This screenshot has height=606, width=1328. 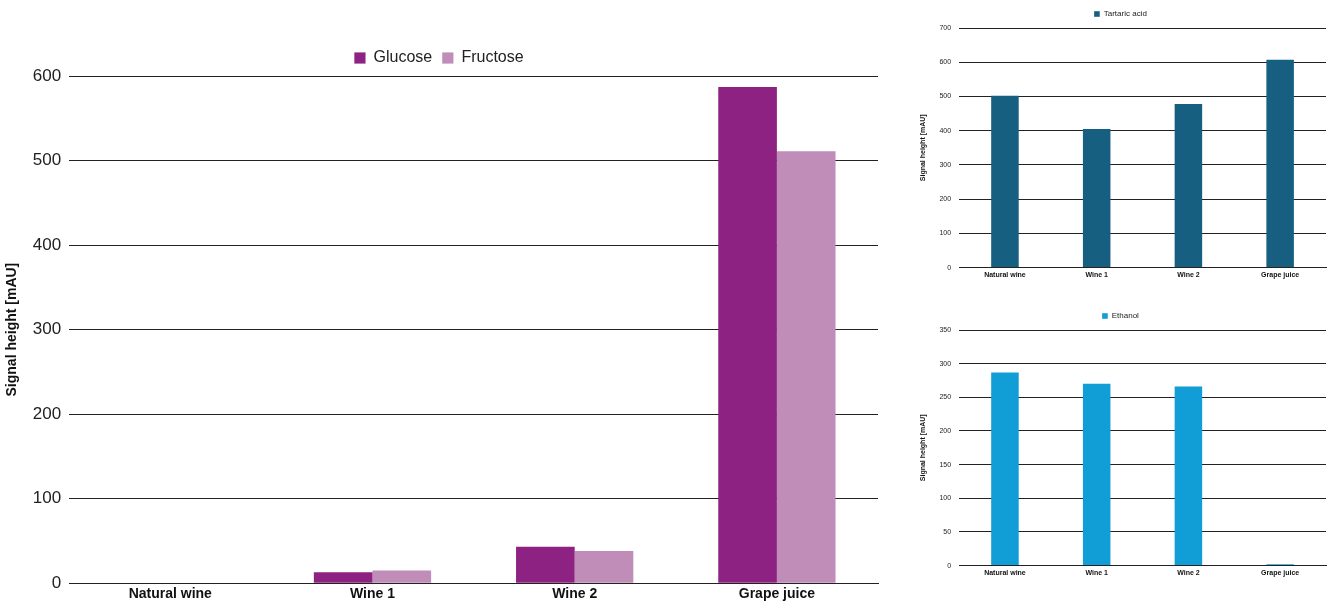 I want to click on x-tick-label: Natural wine, so click(x=170, y=593).